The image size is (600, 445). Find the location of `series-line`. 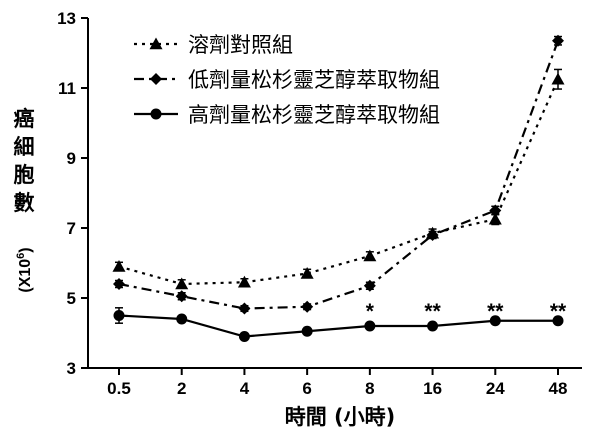

series-line is located at coordinates (338, 326).